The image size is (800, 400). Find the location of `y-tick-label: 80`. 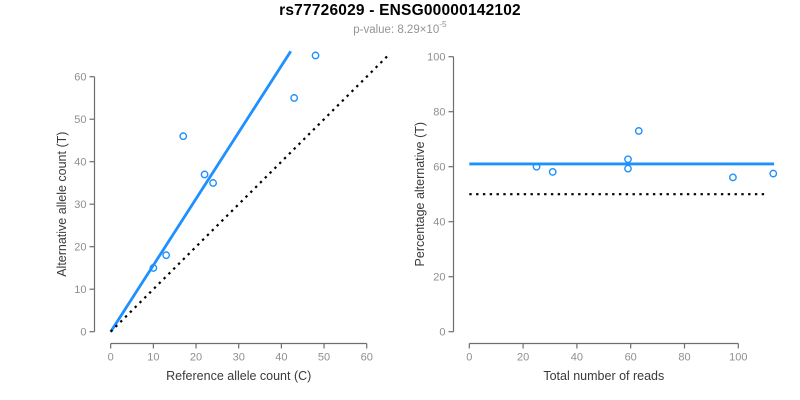

y-tick-label: 80 is located at coordinates (439, 113).